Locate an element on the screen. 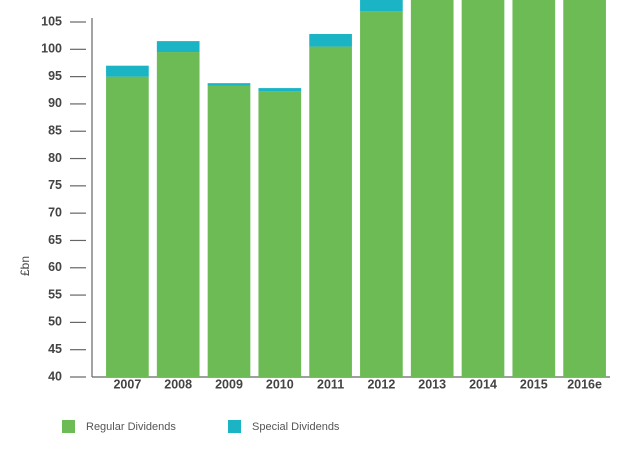 The width and height of the screenshot is (640, 452). x-tick-label: 2010 is located at coordinates (280, 384).